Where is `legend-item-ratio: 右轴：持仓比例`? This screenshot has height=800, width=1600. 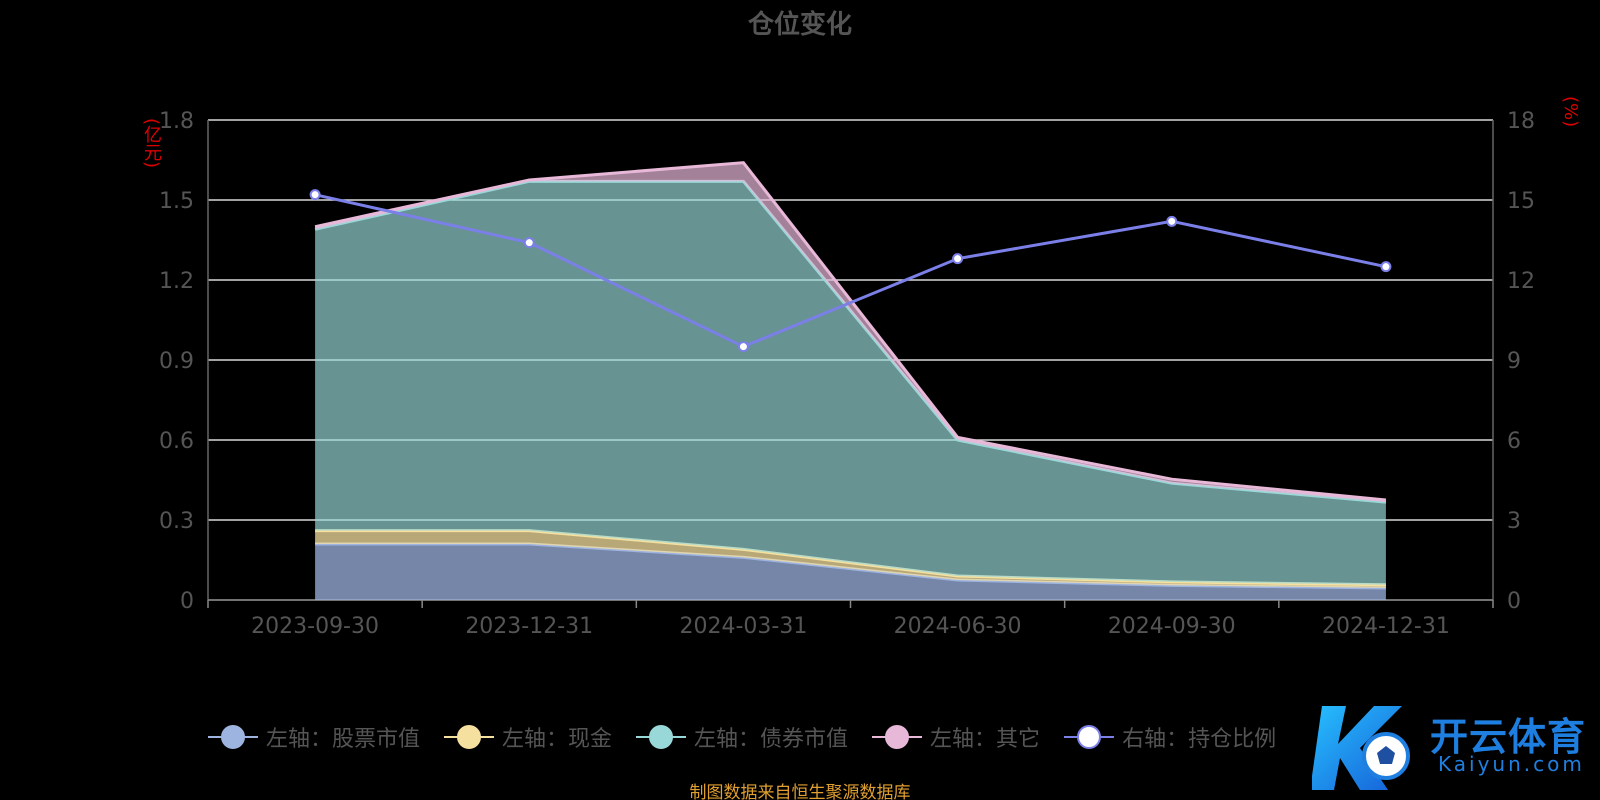 legend-item-ratio: 右轴：持仓比例 is located at coordinates (1170, 737).